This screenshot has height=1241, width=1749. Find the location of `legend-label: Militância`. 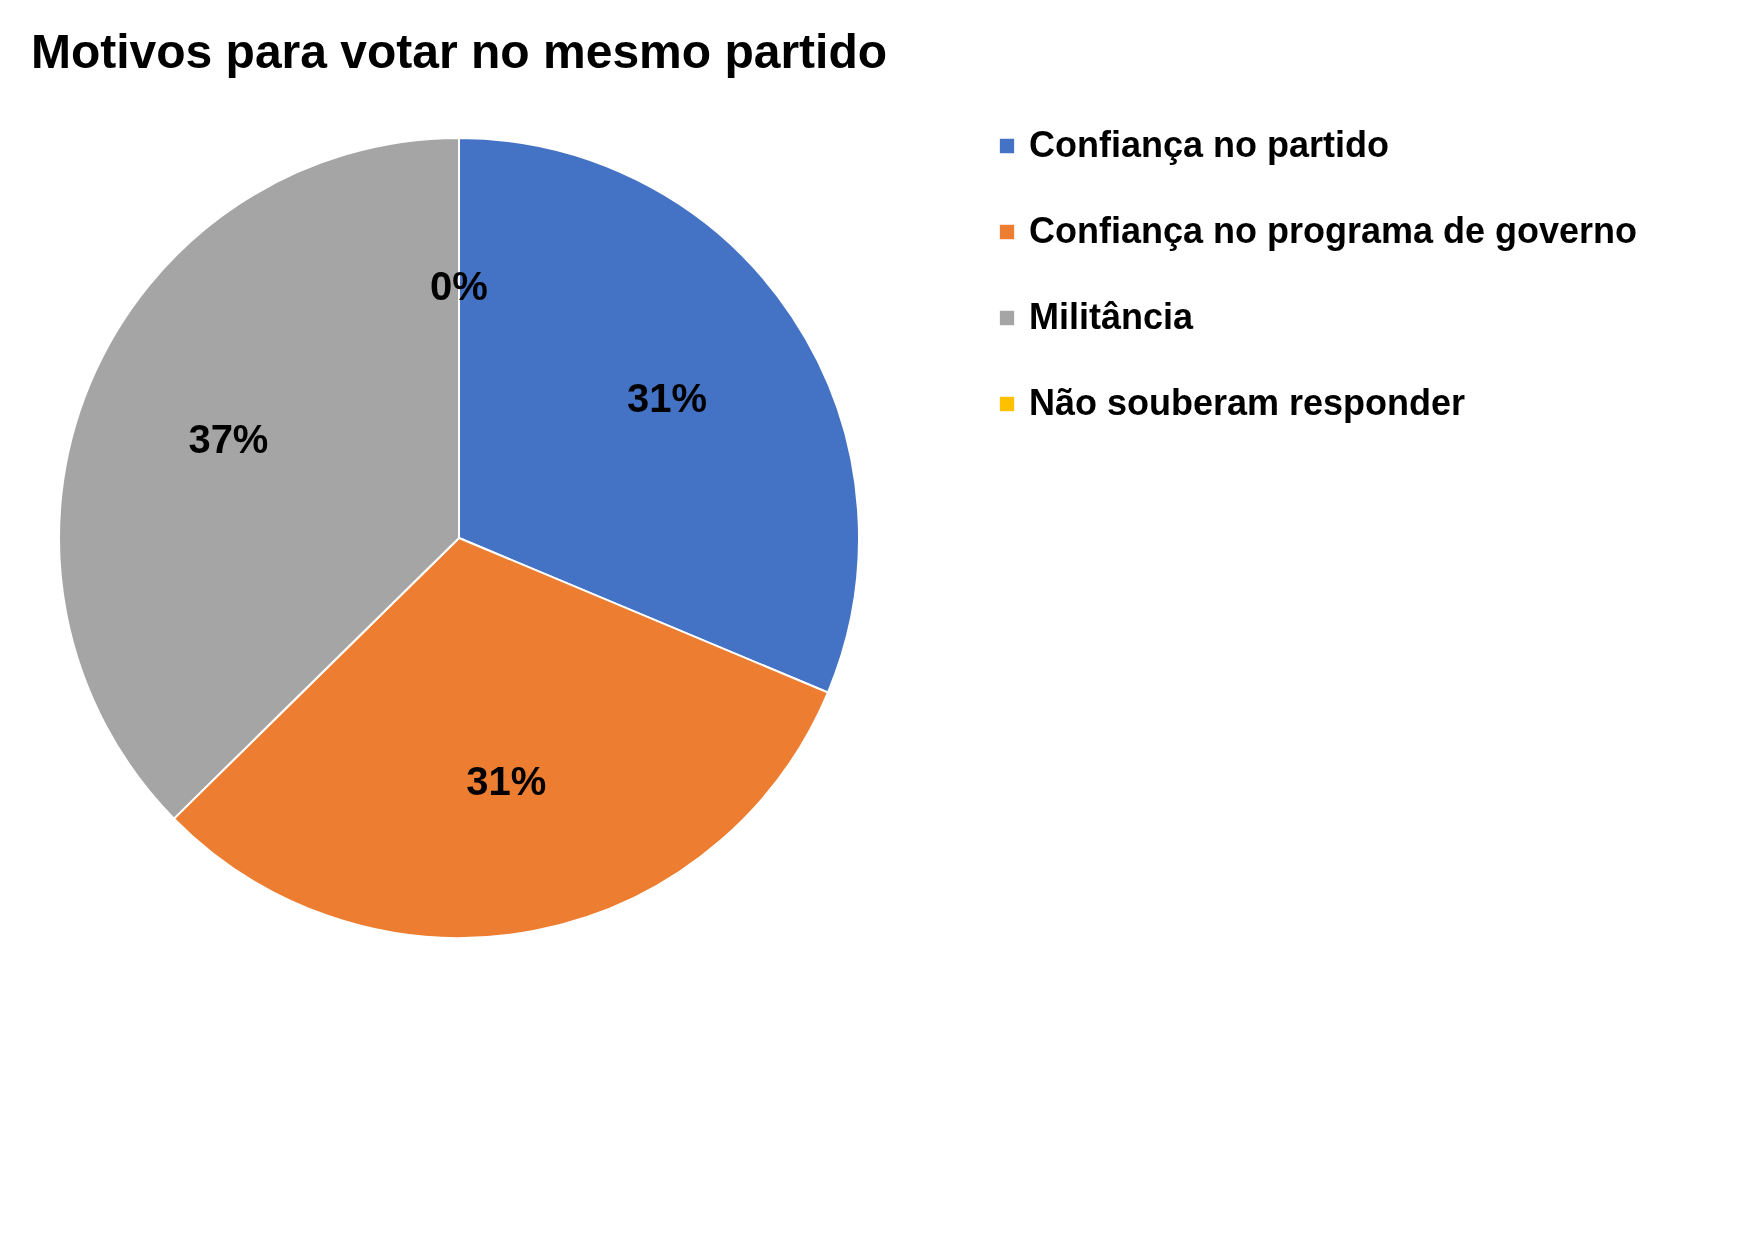

legend-label: Militância is located at coordinates (1112, 316).